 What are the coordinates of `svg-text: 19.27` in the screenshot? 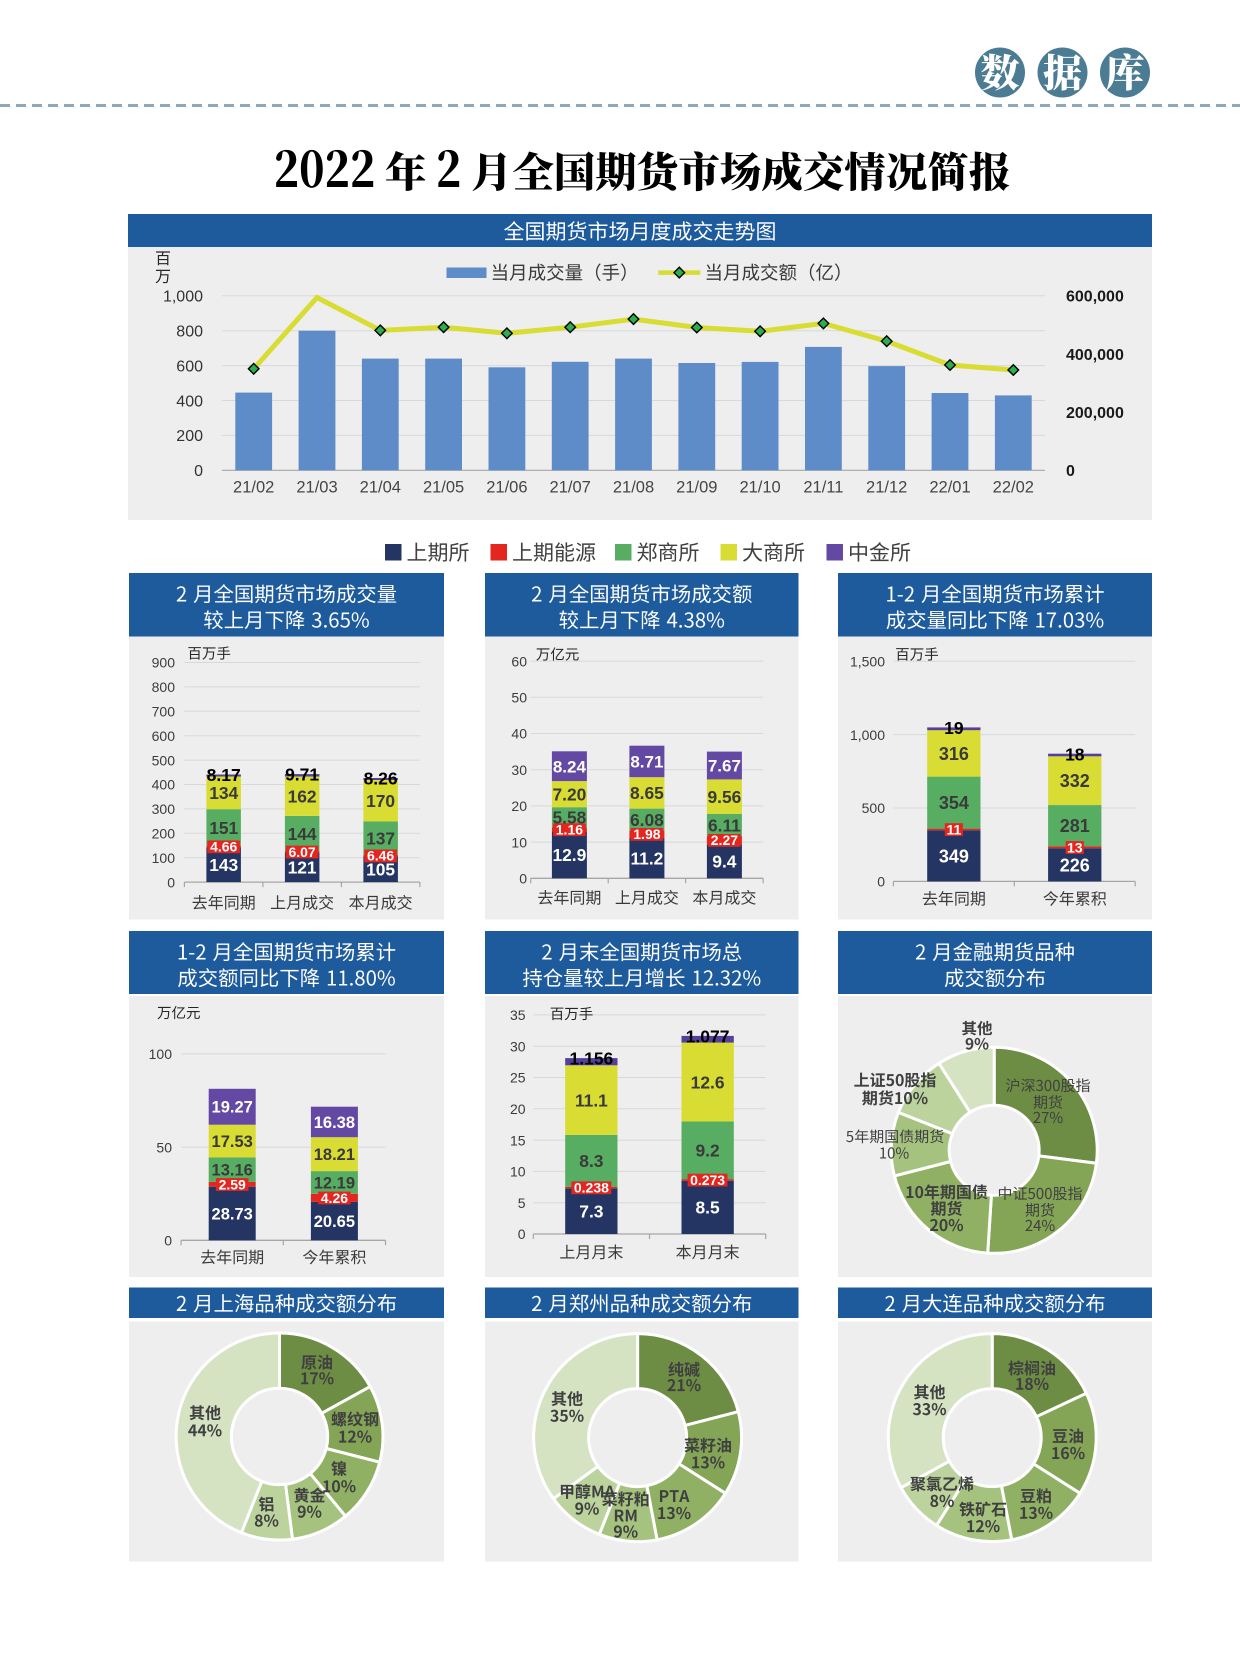 It's located at (232, 1108).